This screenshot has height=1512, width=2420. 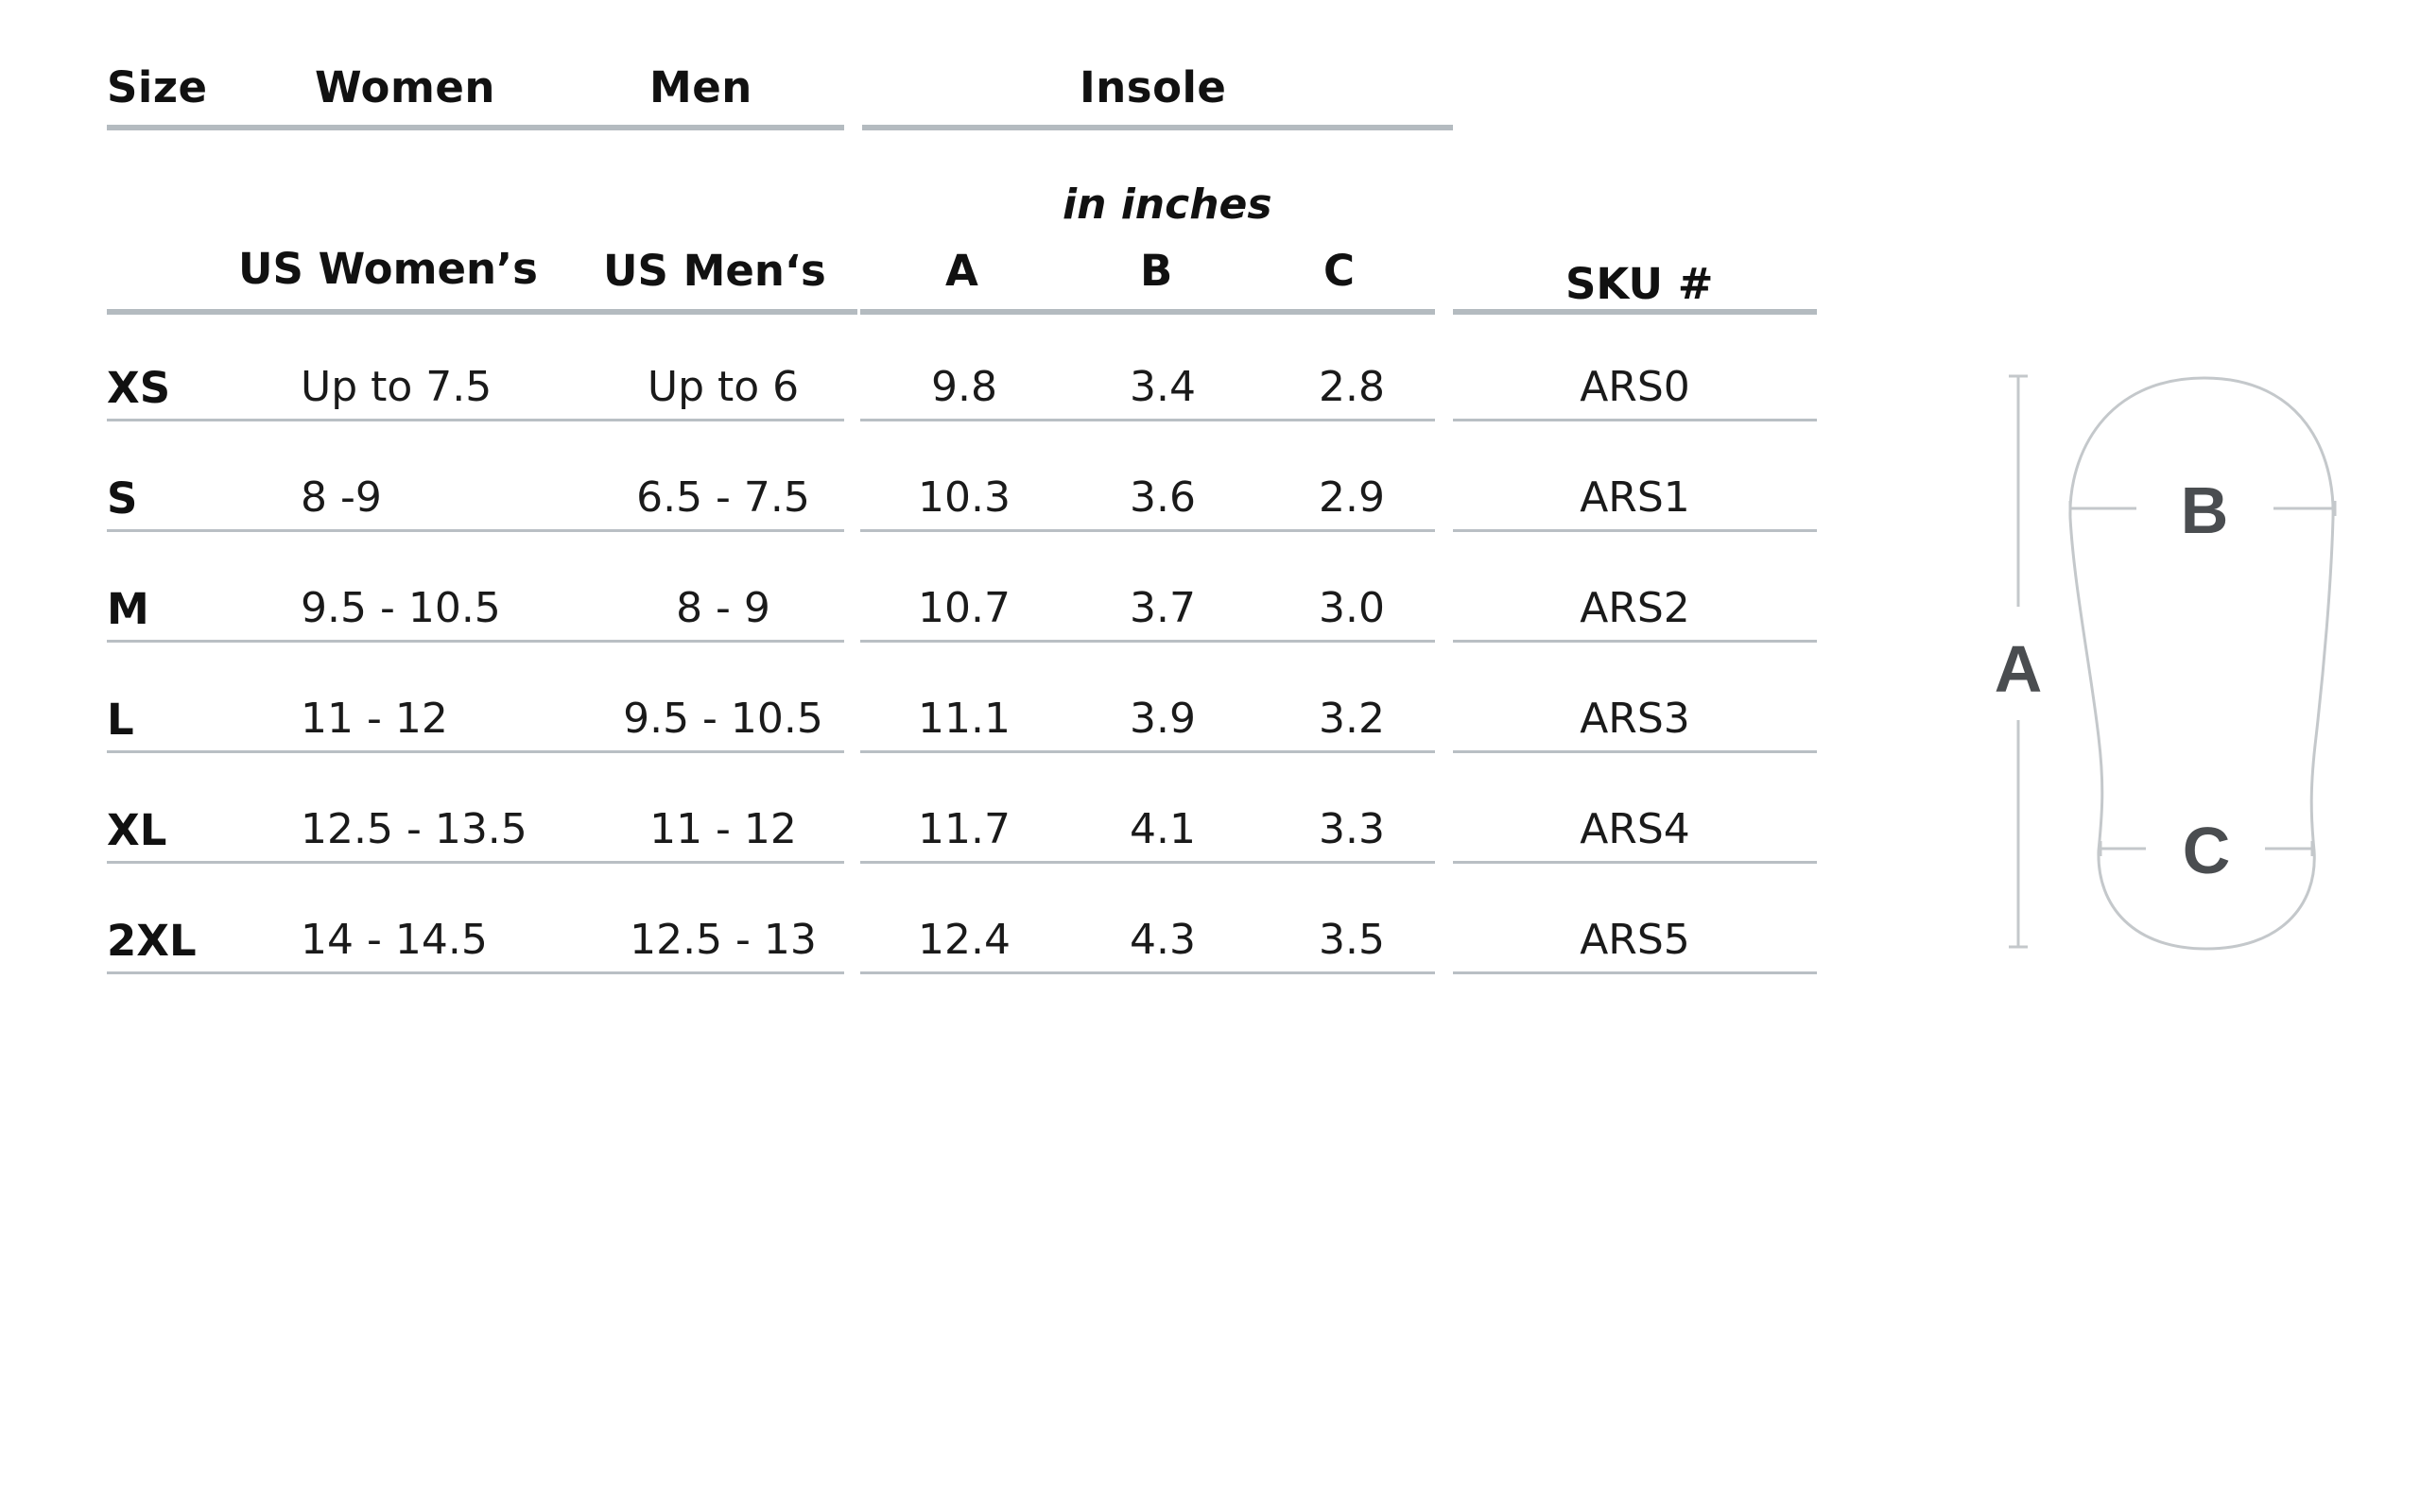 What do you see at coordinates (1352, 940) in the screenshot?
I see `cell-c: 3.5` at bounding box center [1352, 940].